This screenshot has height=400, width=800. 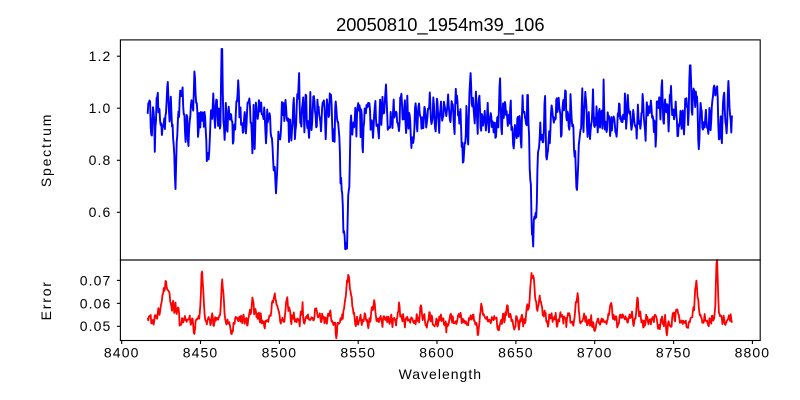 I want to click on svg-text: Wavelength, so click(x=440, y=374).